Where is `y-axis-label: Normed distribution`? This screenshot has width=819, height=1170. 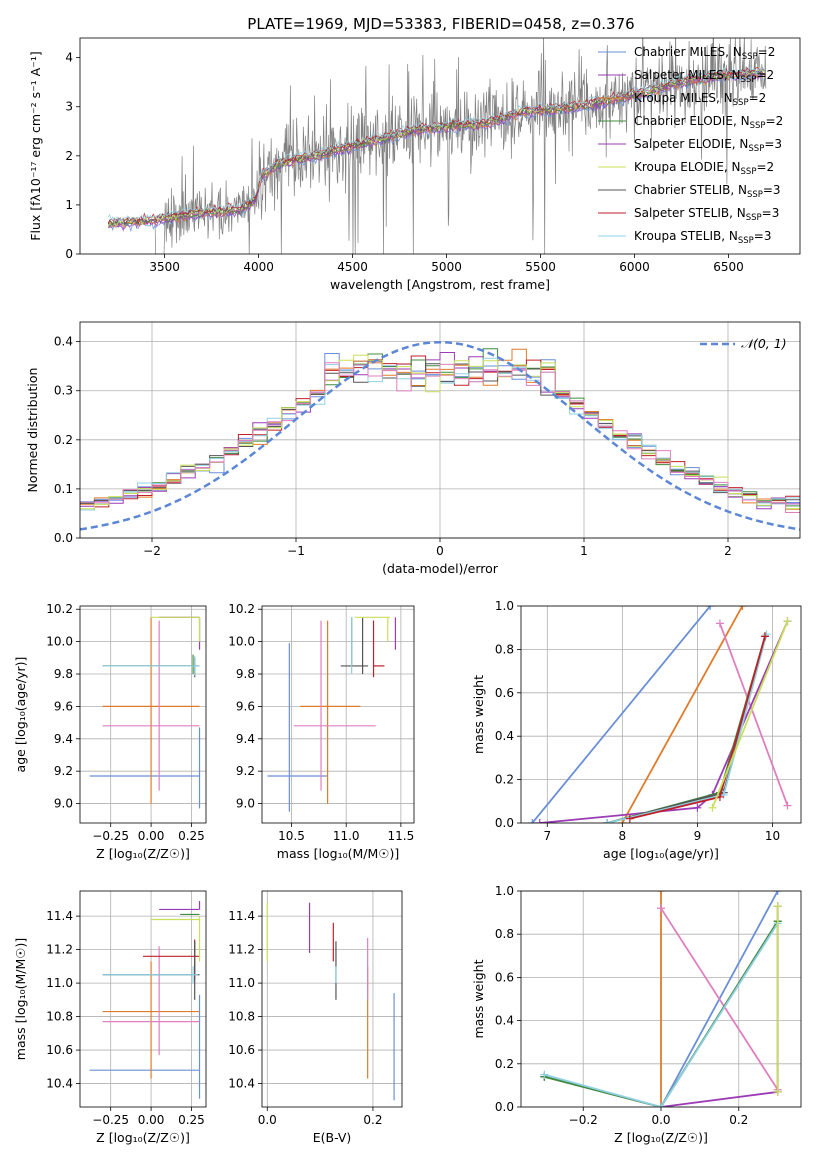 y-axis-label: Normed distribution is located at coordinates (32, 430).